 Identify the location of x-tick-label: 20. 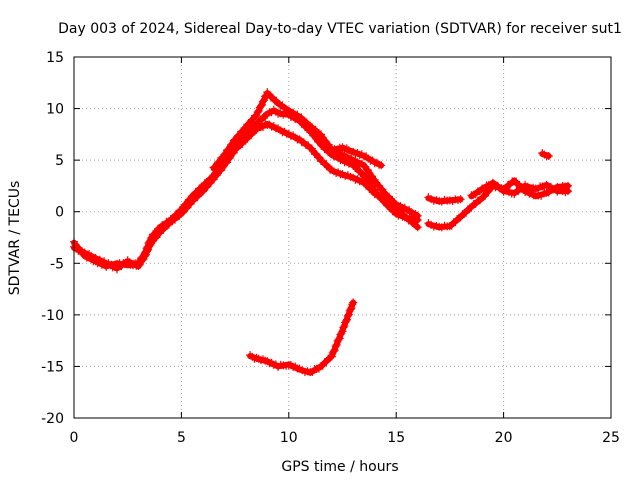
(504, 438).